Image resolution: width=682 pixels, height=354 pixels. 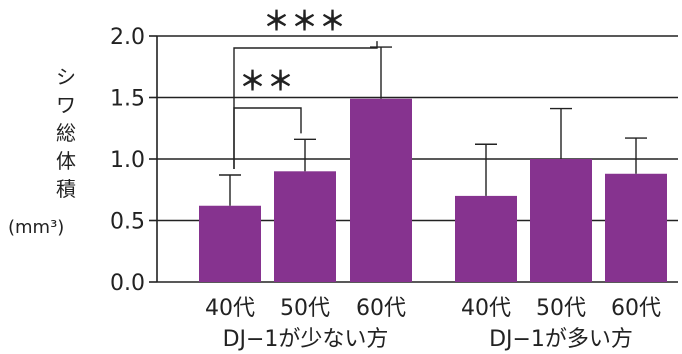 I want to click on y-axis-title-char: ワ, so click(x=66, y=105).